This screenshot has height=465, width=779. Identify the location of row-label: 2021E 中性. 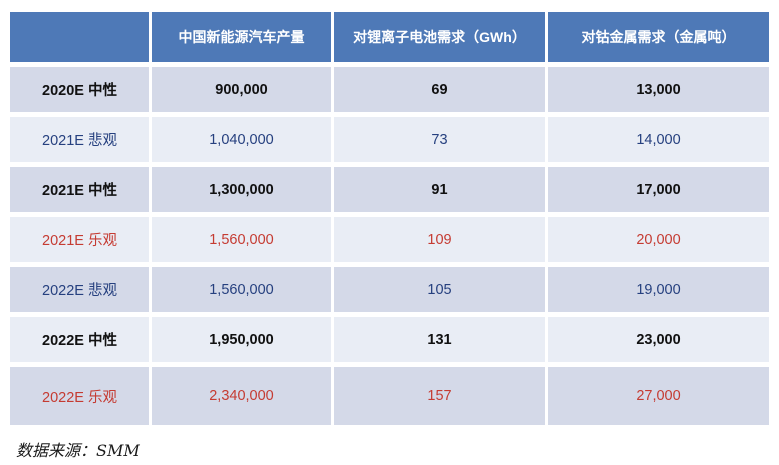
(79, 189).